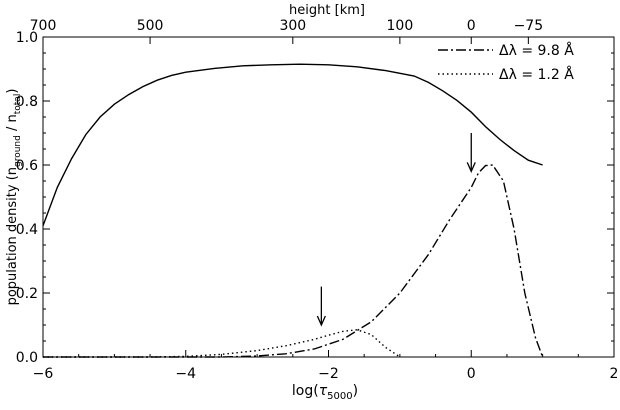 The height and width of the screenshot is (410, 620). Describe the element at coordinates (185, 374) in the screenshot. I see `x-tick-label: −4` at that location.